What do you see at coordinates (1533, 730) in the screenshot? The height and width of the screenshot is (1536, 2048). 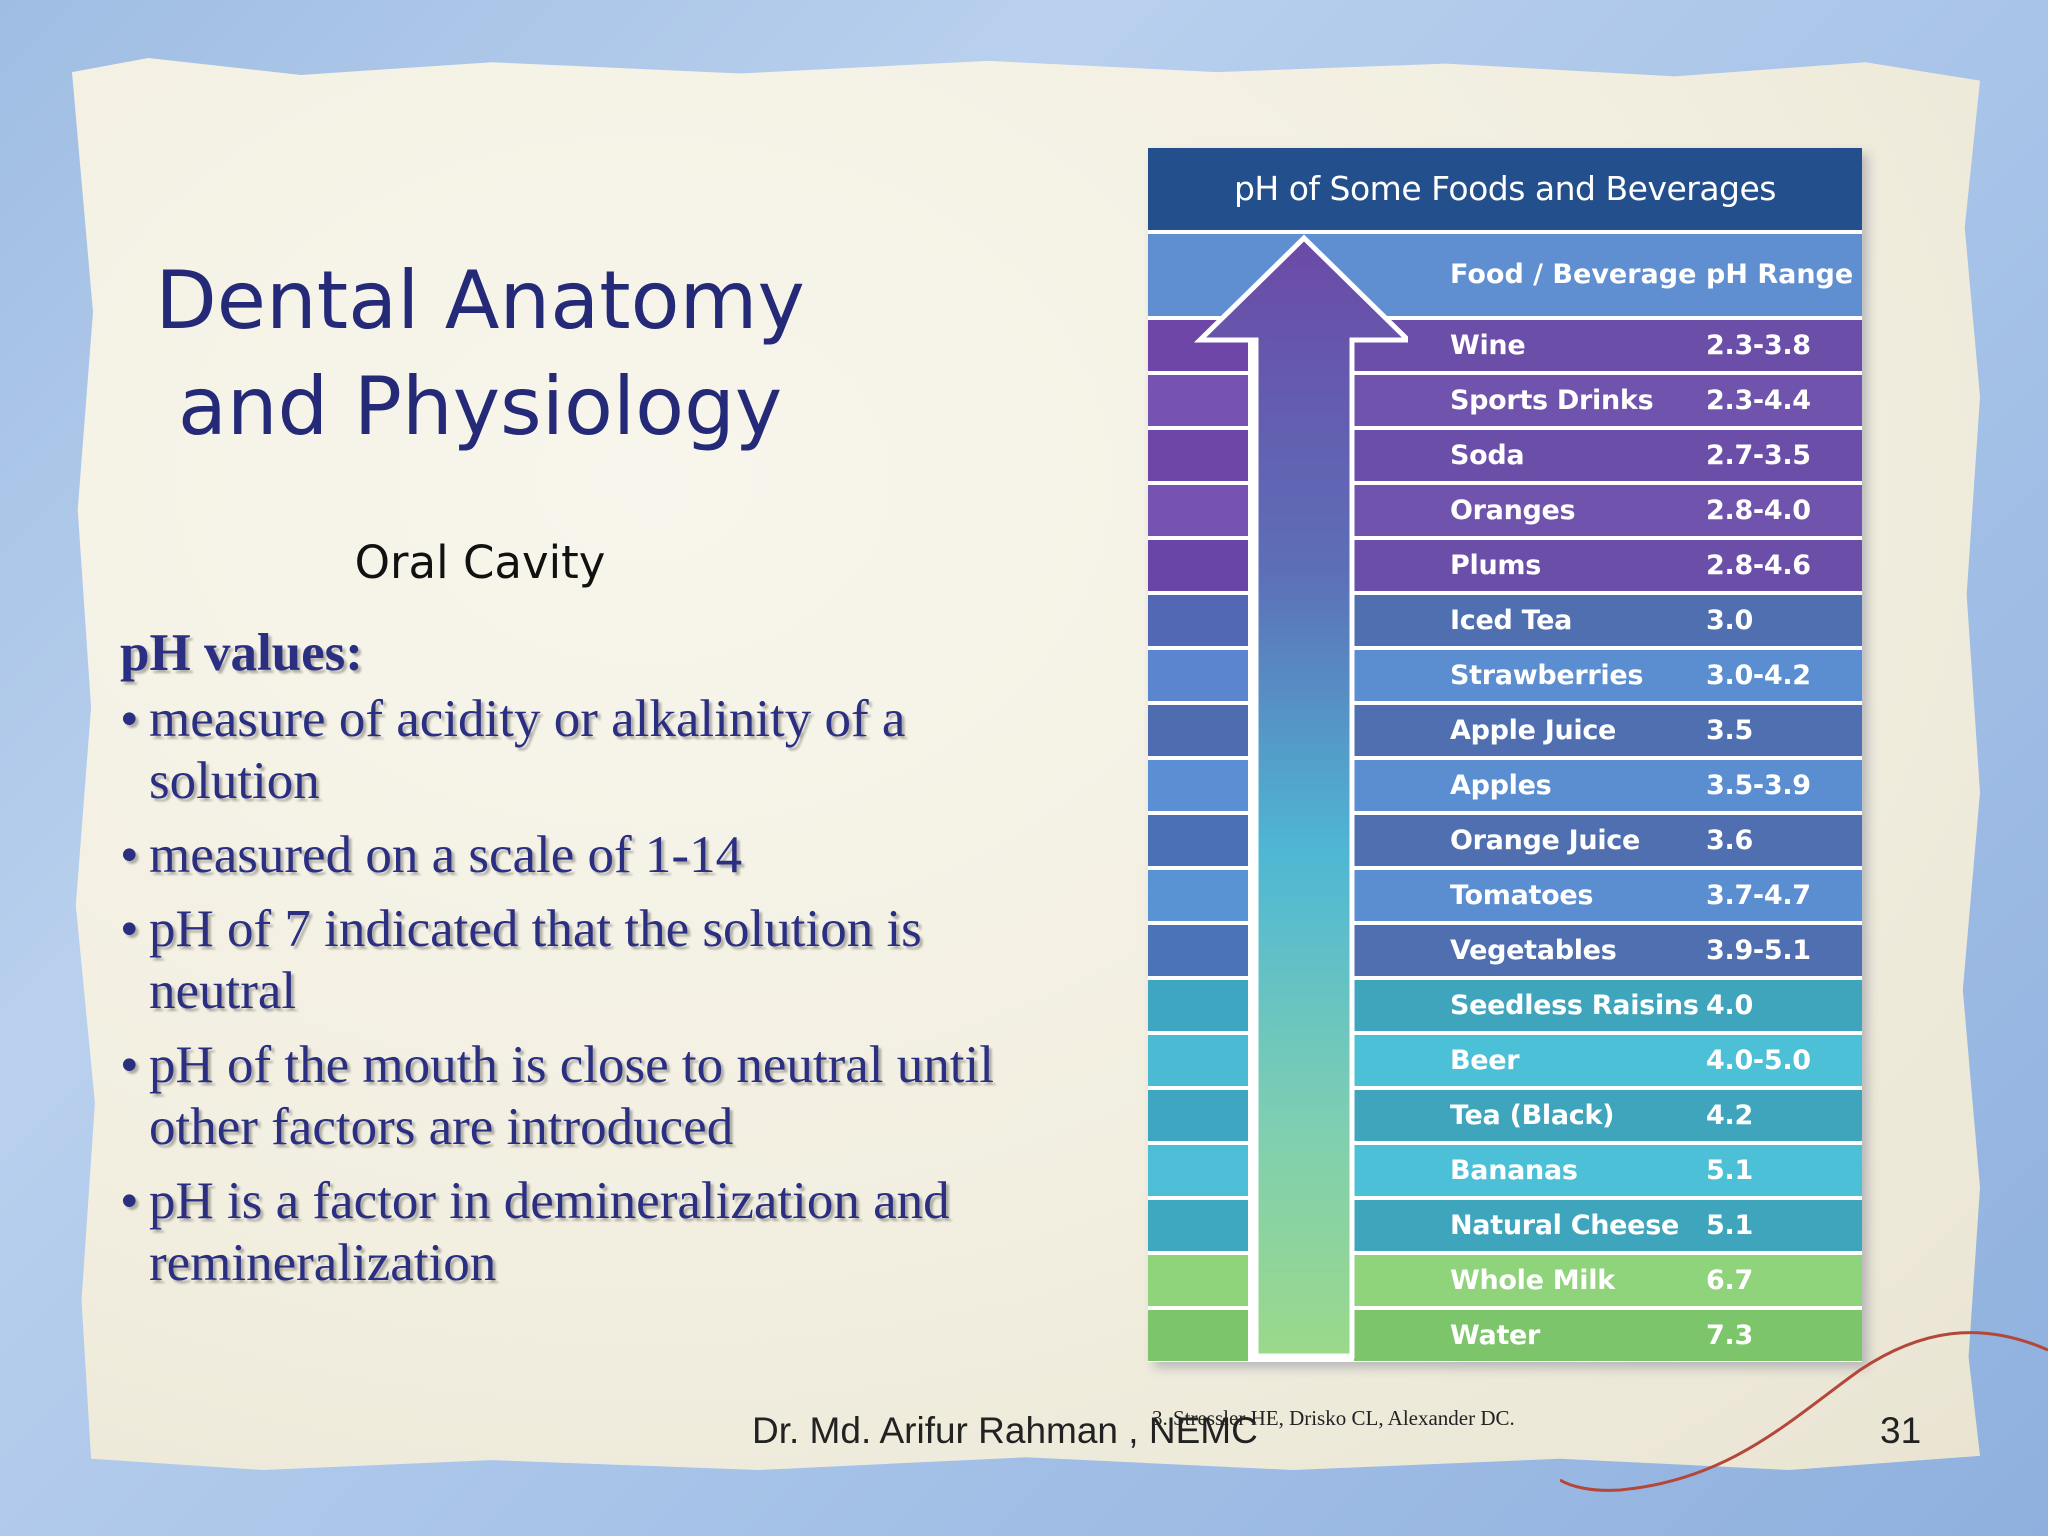 I see `food-name: Apple Juice` at bounding box center [1533, 730].